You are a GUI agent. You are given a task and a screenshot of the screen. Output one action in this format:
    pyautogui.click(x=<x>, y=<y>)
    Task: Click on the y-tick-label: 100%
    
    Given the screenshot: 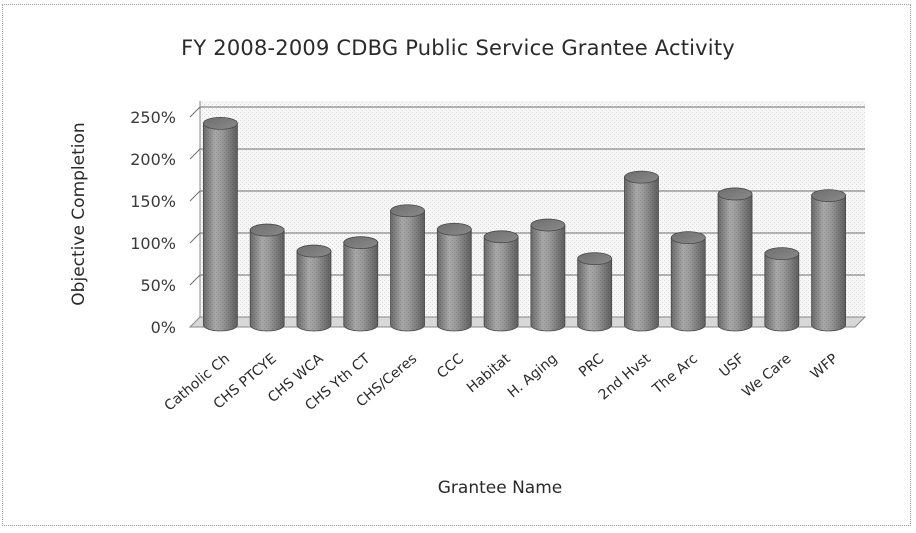 What is the action you would take?
    pyautogui.click(x=153, y=243)
    